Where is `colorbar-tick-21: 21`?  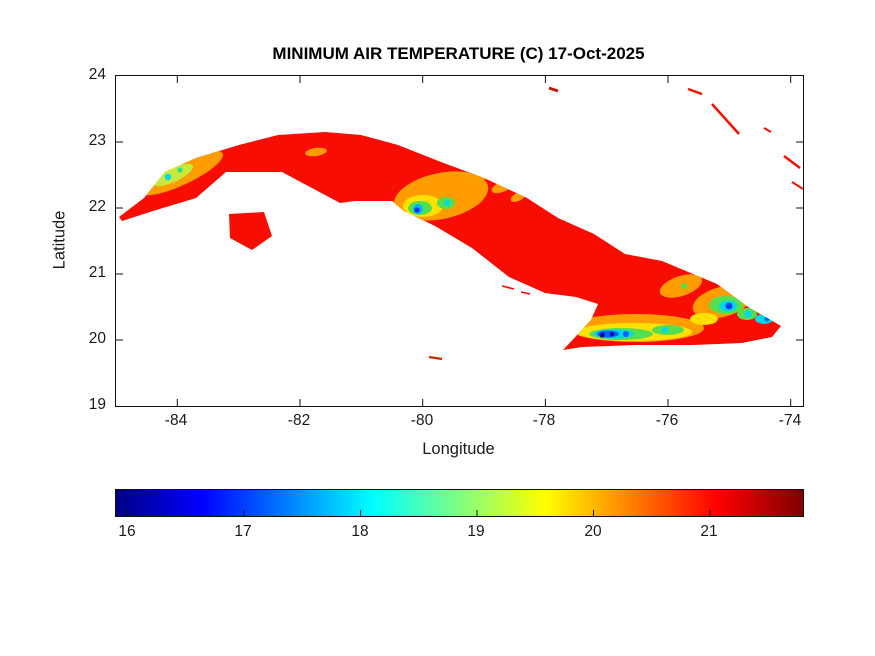
colorbar-tick-21: 21 is located at coordinates (709, 531).